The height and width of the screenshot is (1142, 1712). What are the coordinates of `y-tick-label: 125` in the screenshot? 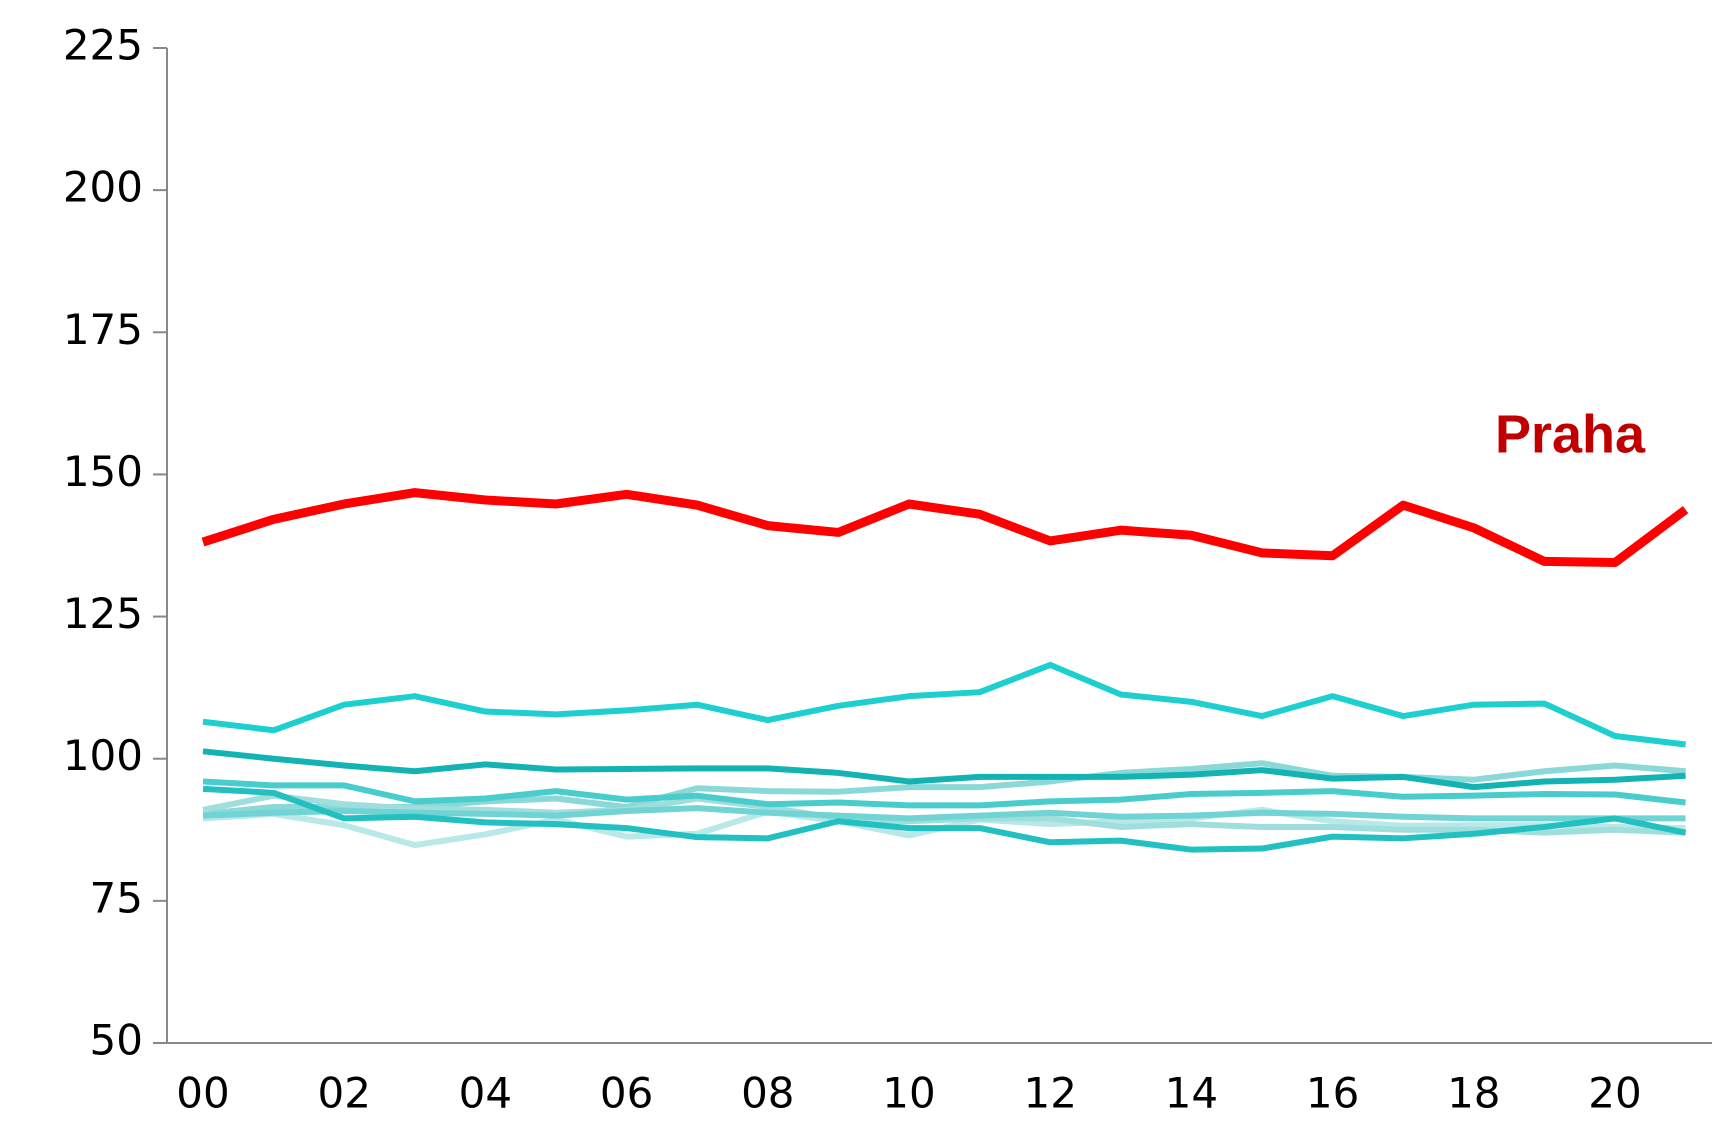 It's located at (103, 613).